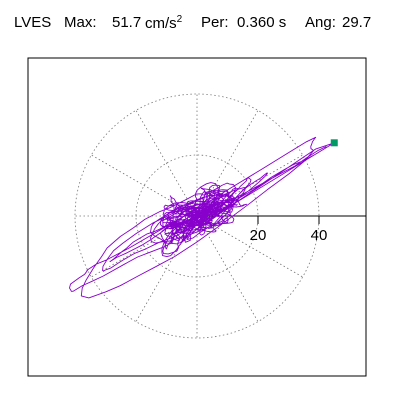 Image resolution: width=400 pixels, height=400 pixels. What do you see at coordinates (357, 22) in the screenshot?
I see `ang-value: 29.7` at bounding box center [357, 22].